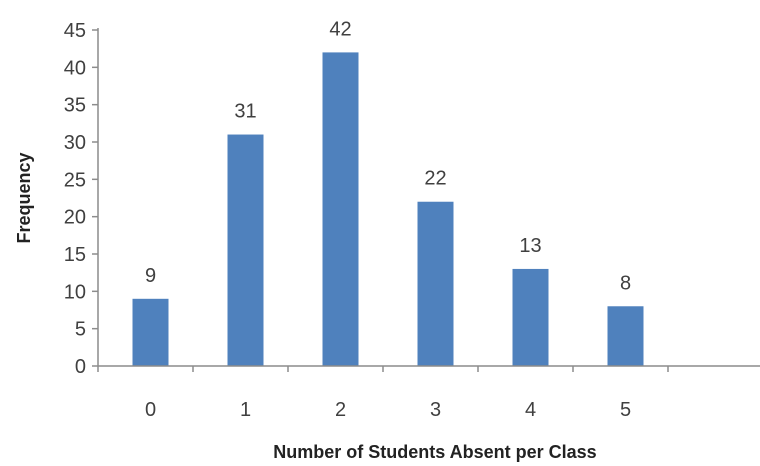 This screenshot has width=760, height=466. Describe the element at coordinates (625, 410) in the screenshot. I see `x-tick-label: 5` at that location.